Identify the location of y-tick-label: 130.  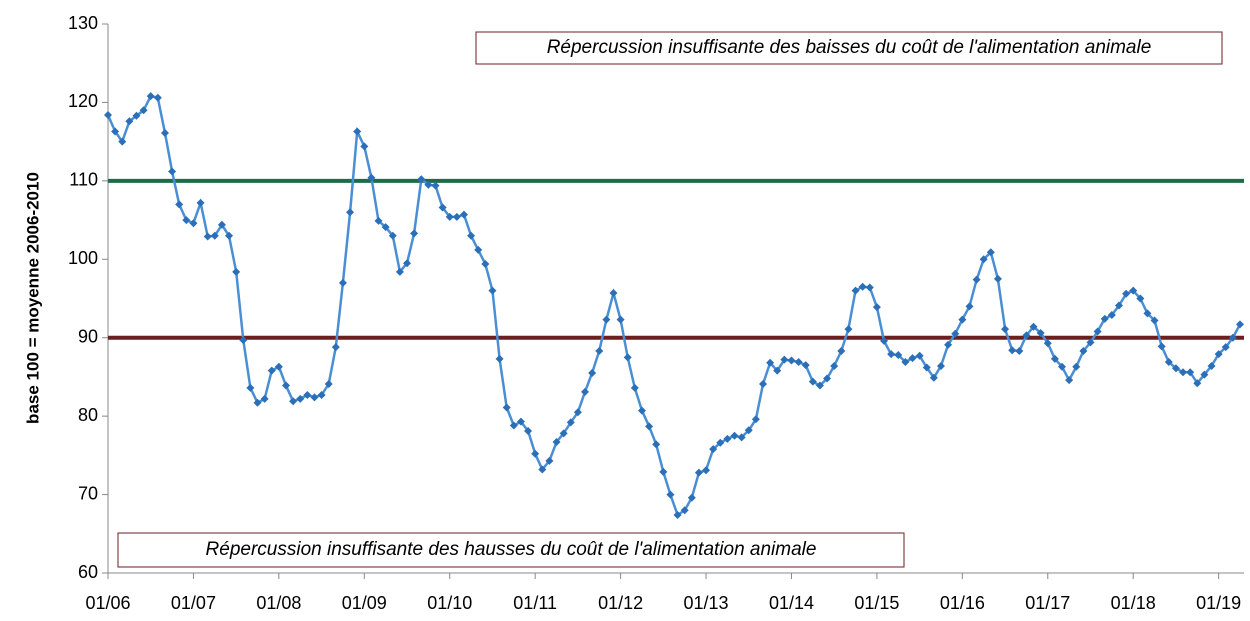
(83, 23).